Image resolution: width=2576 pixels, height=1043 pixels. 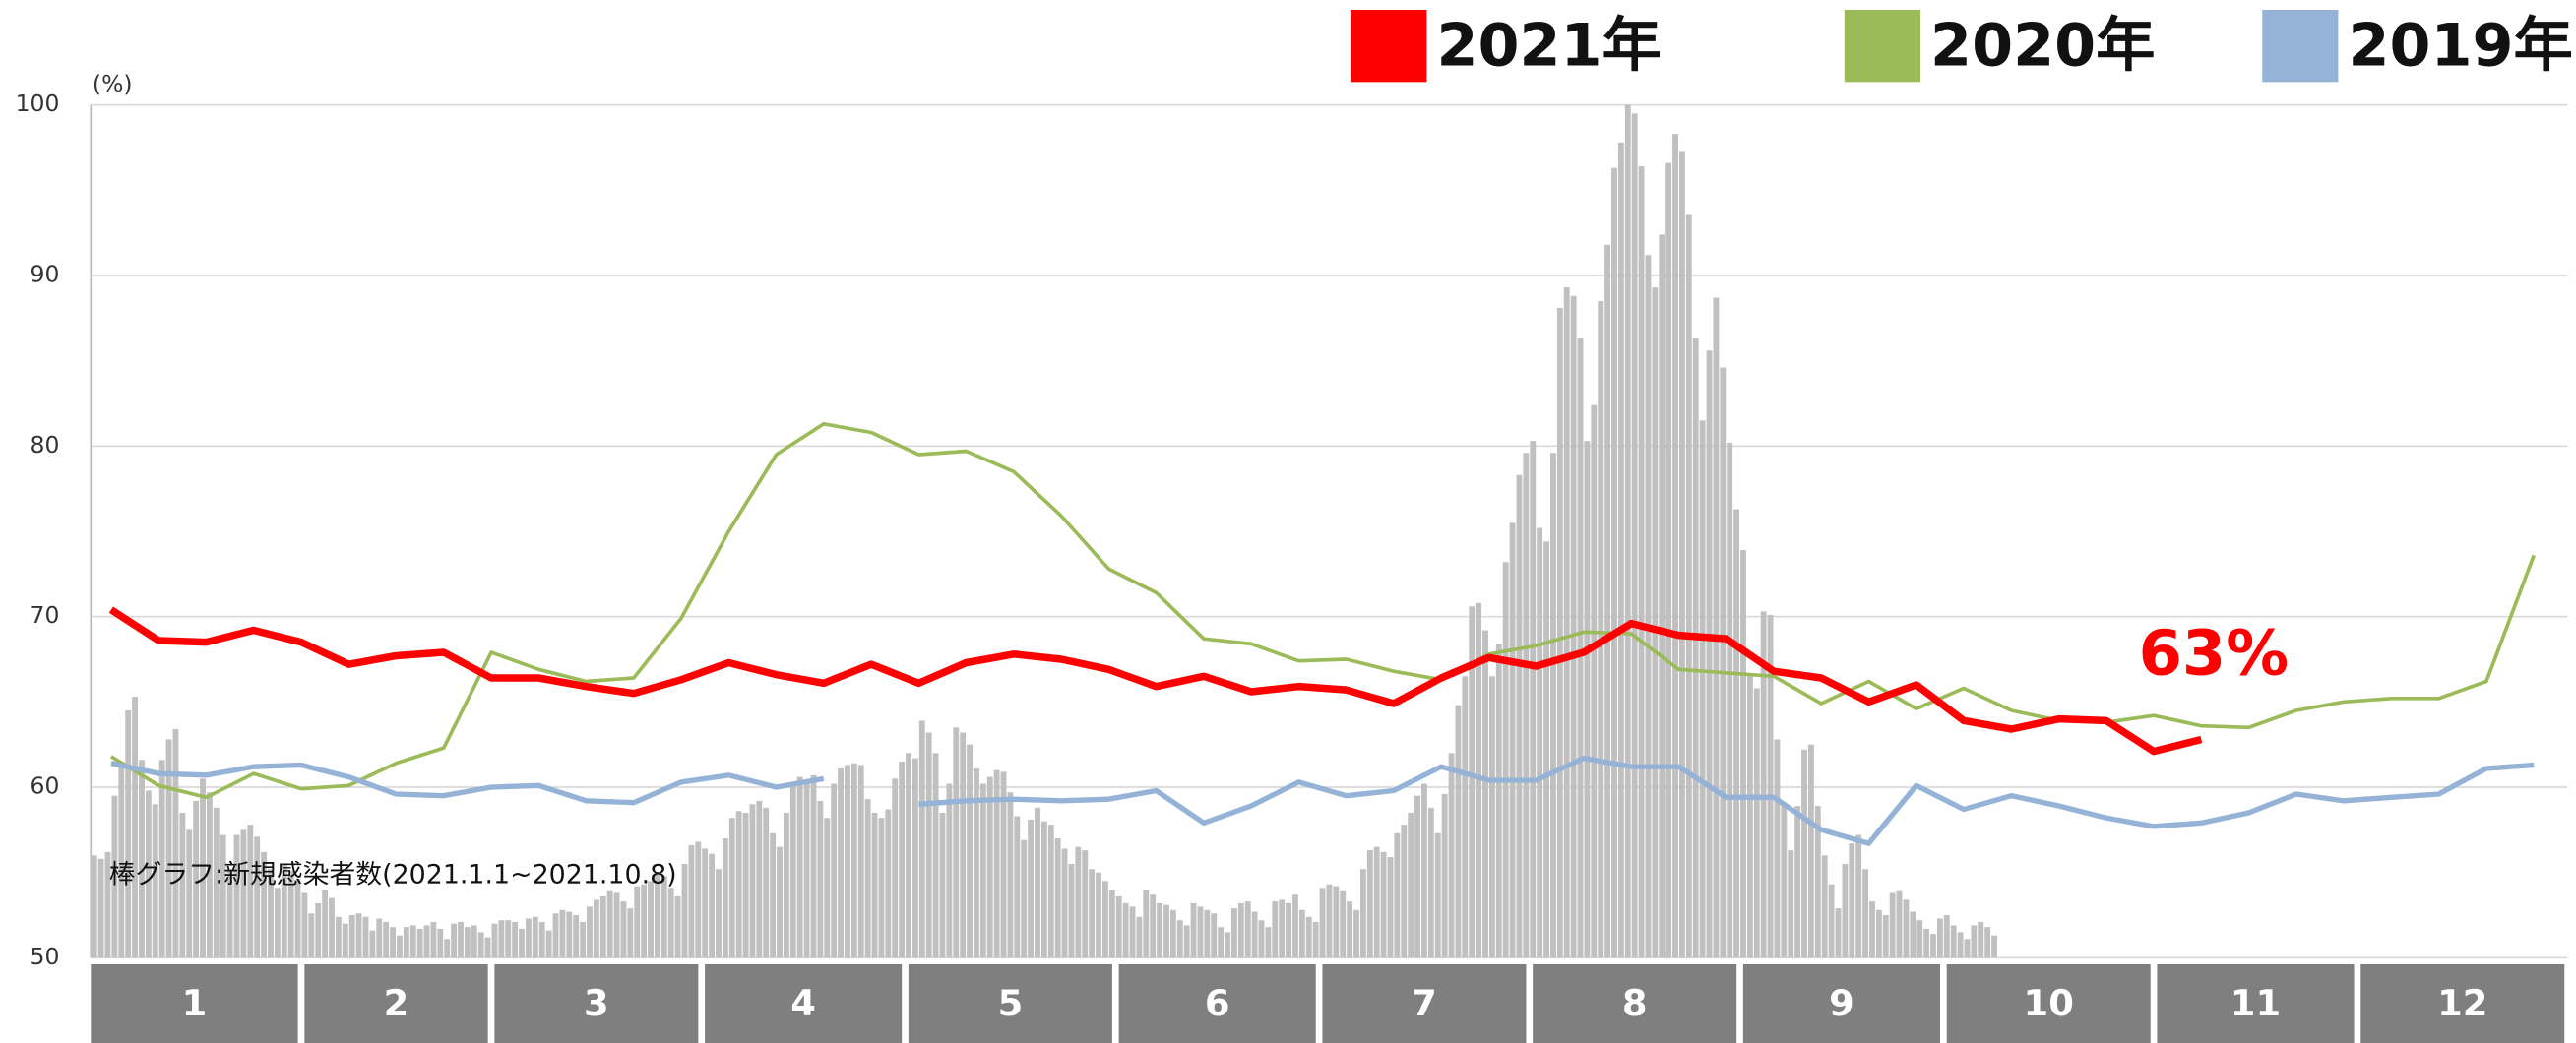 I want to click on x-tick-label: 9, so click(x=1841, y=1003).